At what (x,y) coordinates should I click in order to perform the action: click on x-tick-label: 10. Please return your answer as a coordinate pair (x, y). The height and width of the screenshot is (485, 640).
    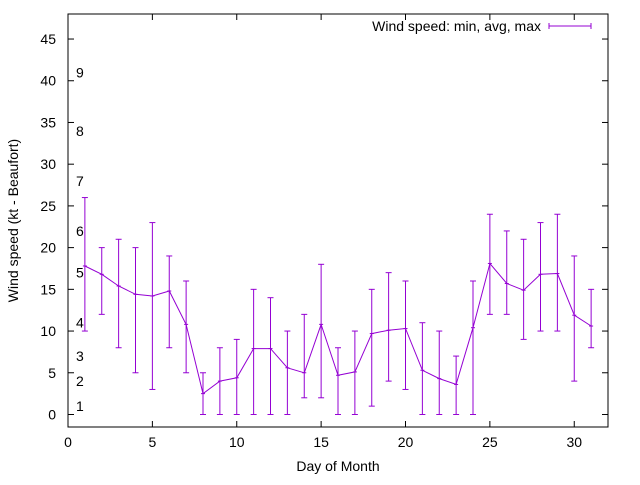
    Looking at the image, I should click on (237, 442).